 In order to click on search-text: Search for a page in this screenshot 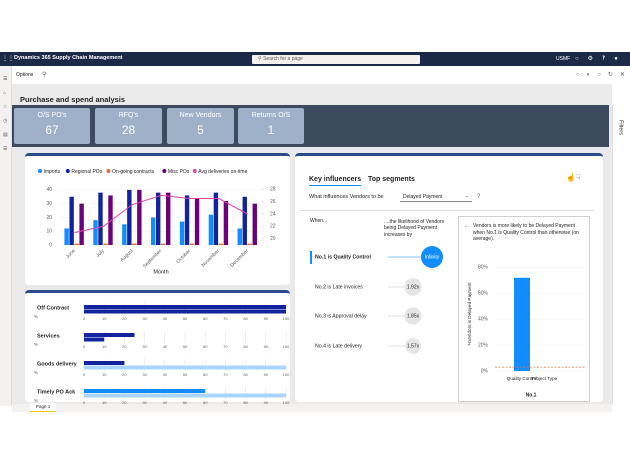, I will do `click(283, 59)`.